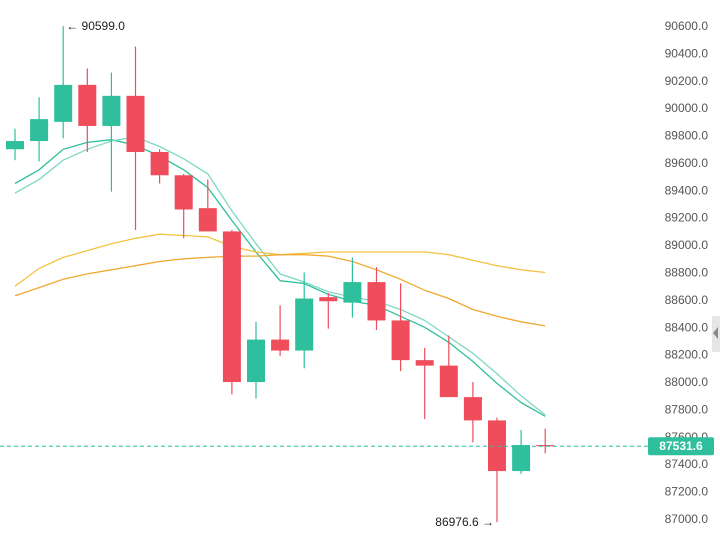 The height and width of the screenshot is (548, 720). Describe the element at coordinates (687, 355) in the screenshot. I see `y-tick-label: 88200.0` at that location.